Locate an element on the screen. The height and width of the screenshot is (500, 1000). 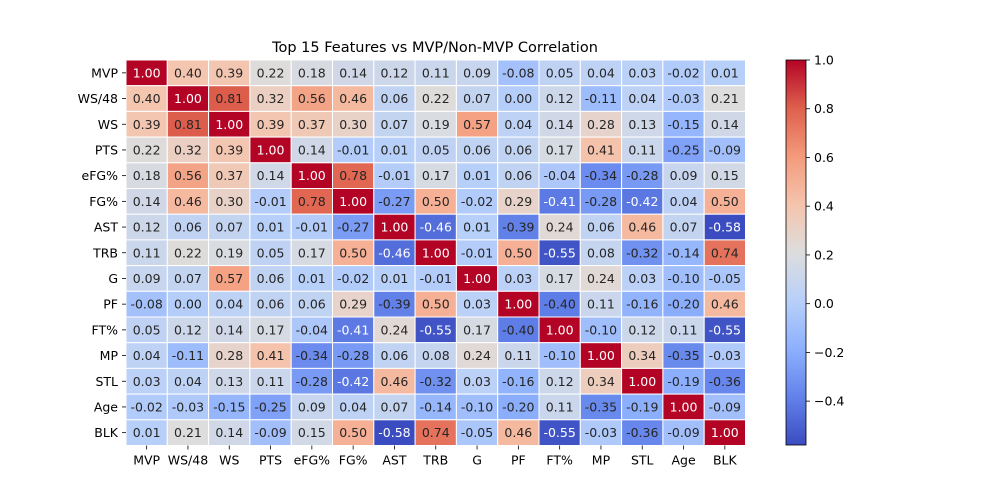
heatmap-cell-label: -0.40 is located at coordinates (518, 329).